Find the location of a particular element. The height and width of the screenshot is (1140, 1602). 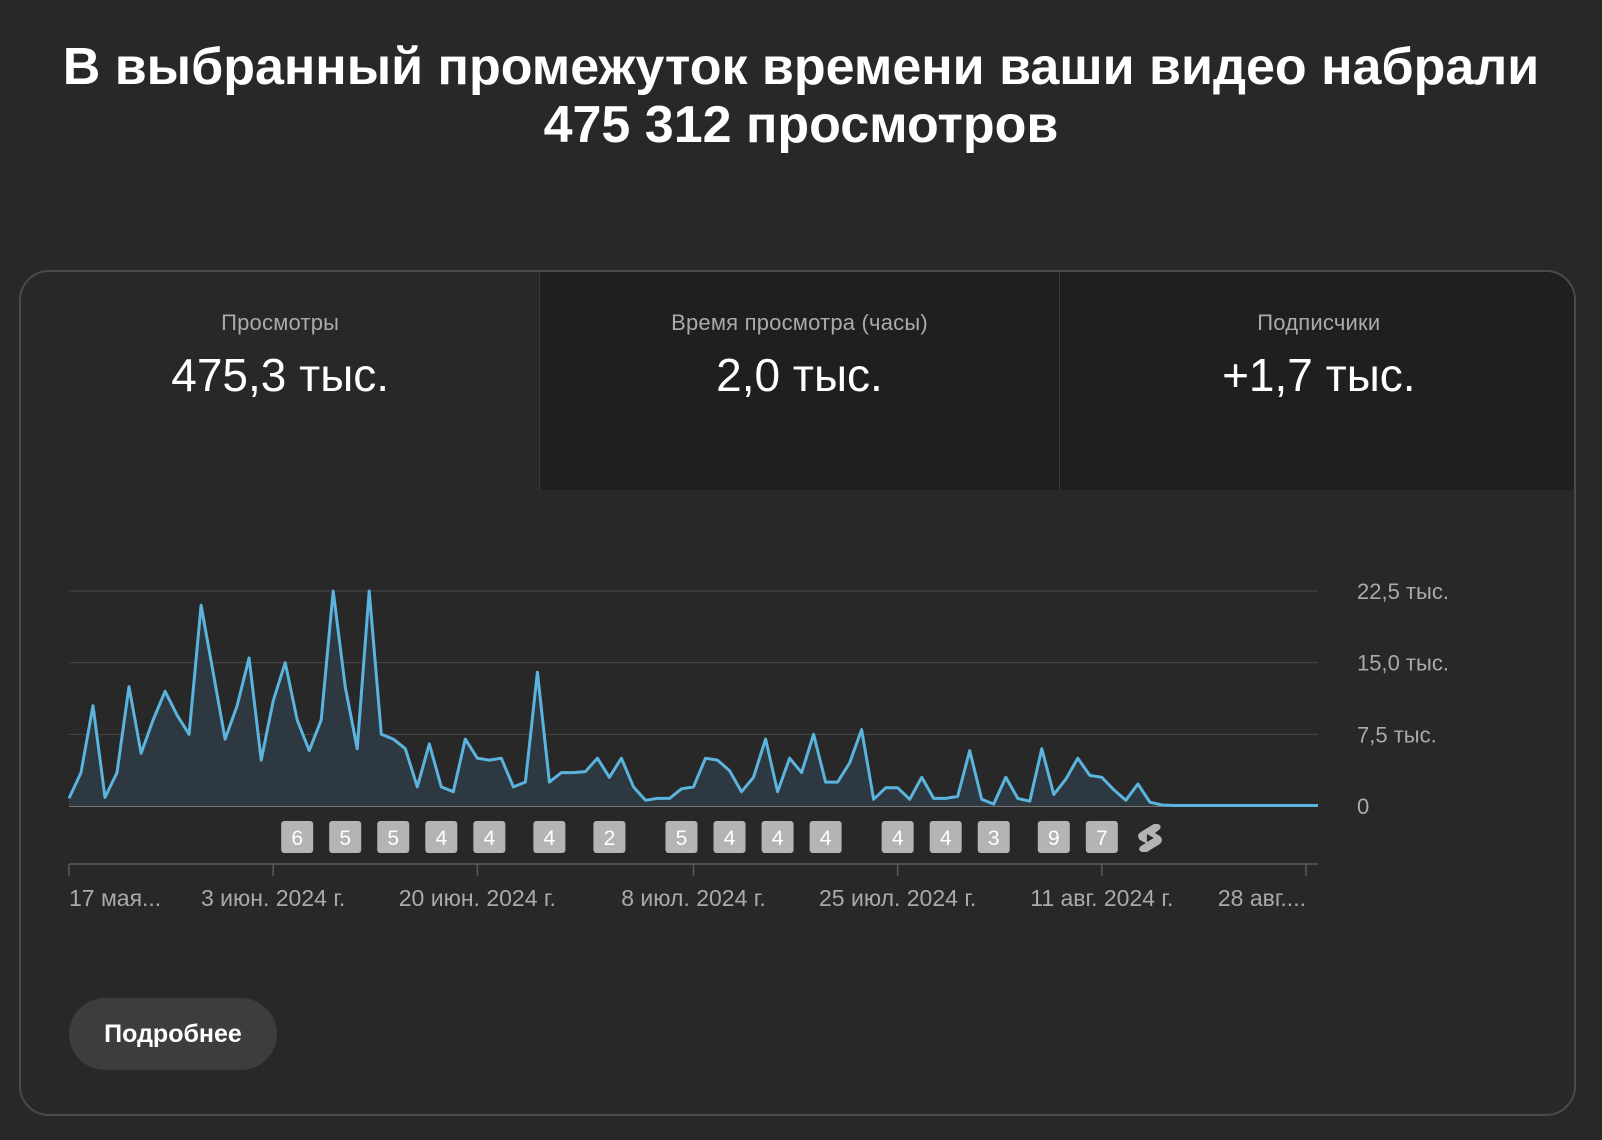

views-line is located at coordinates (692, 698).